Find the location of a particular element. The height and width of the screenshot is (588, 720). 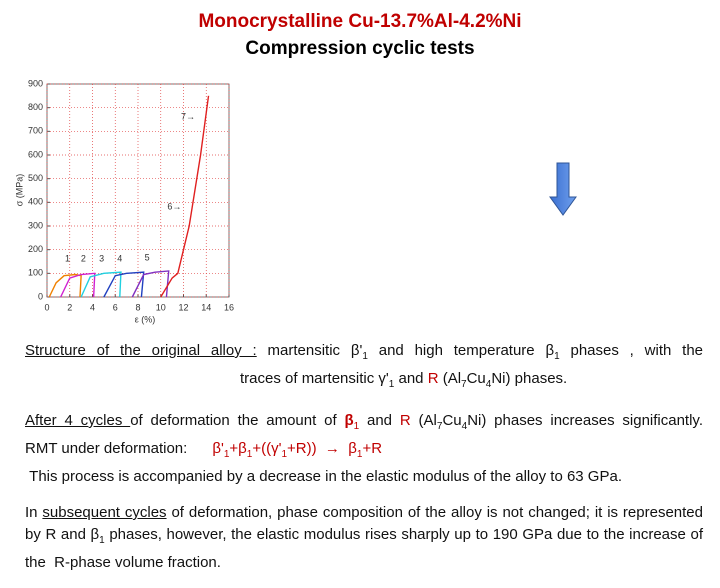

x-tick-label: 10 is located at coordinates (161, 307).